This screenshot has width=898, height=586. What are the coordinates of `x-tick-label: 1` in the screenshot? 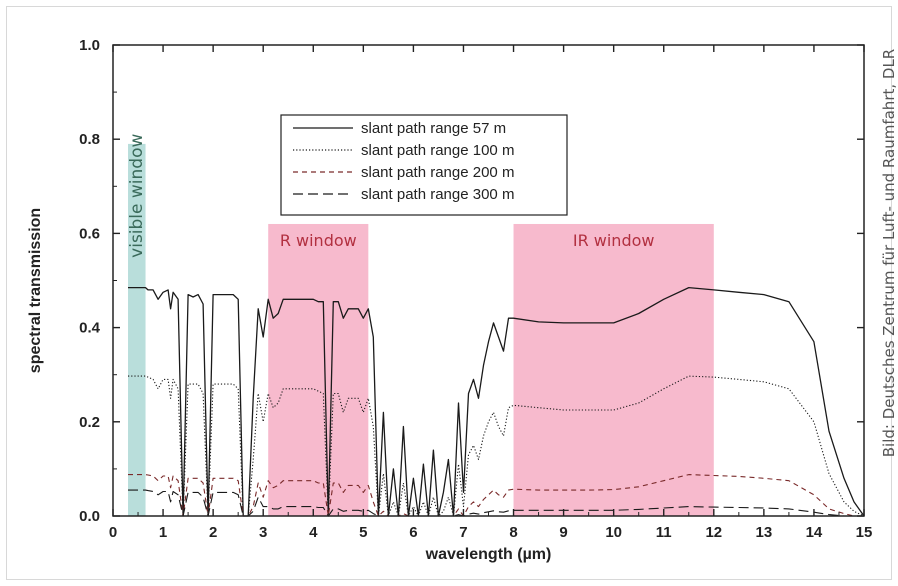 It's located at (163, 532).